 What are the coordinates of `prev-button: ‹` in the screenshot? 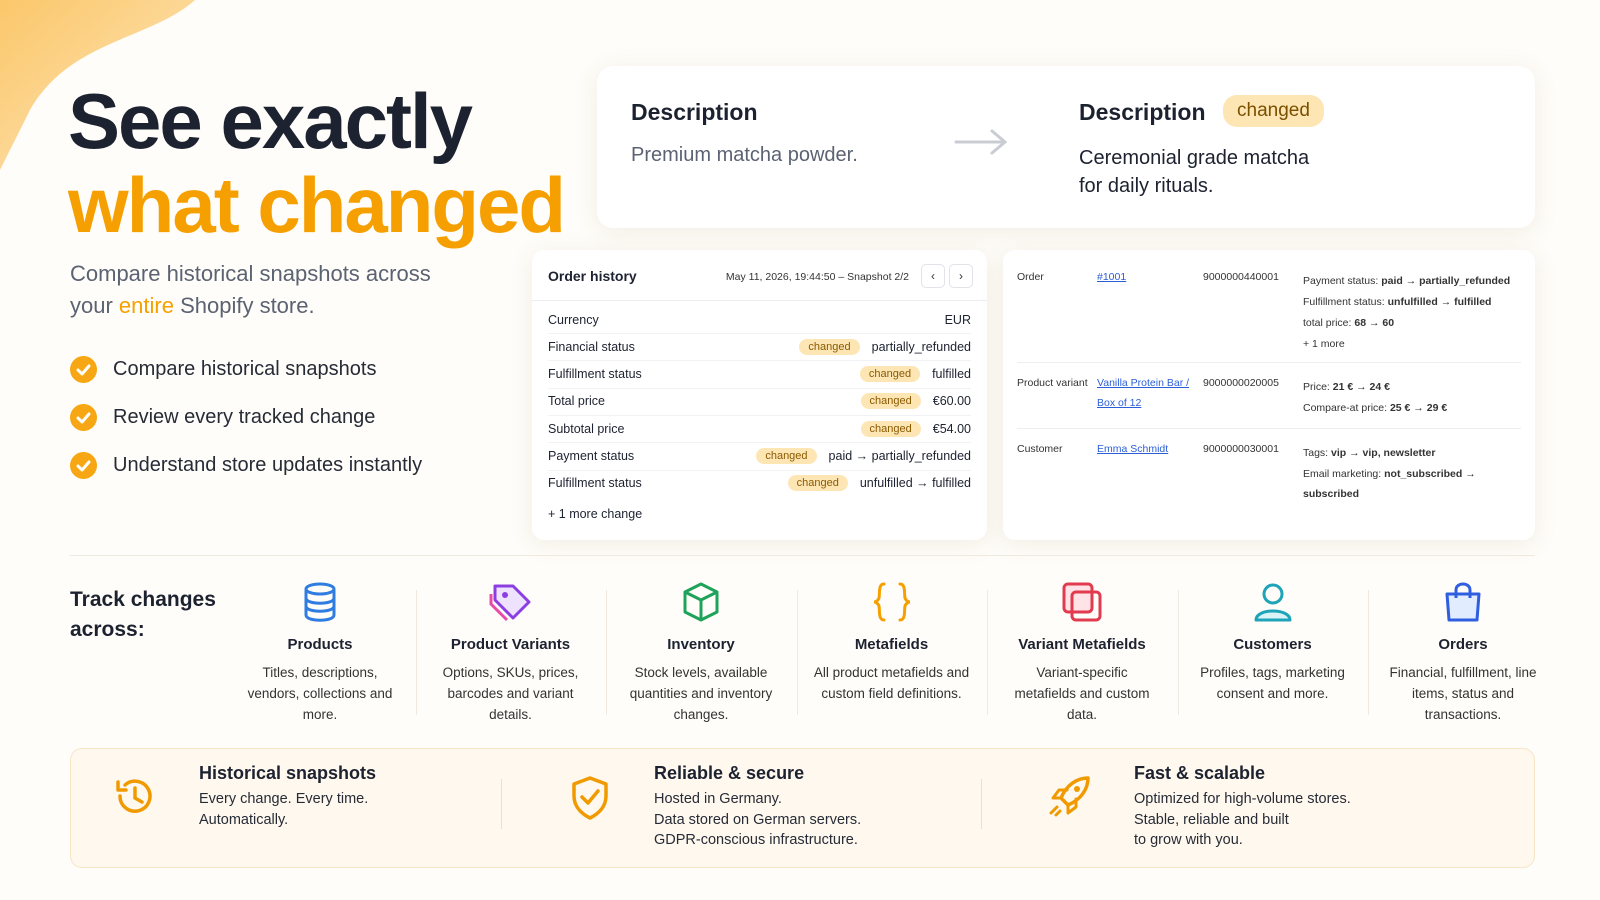 It's located at (933, 276).